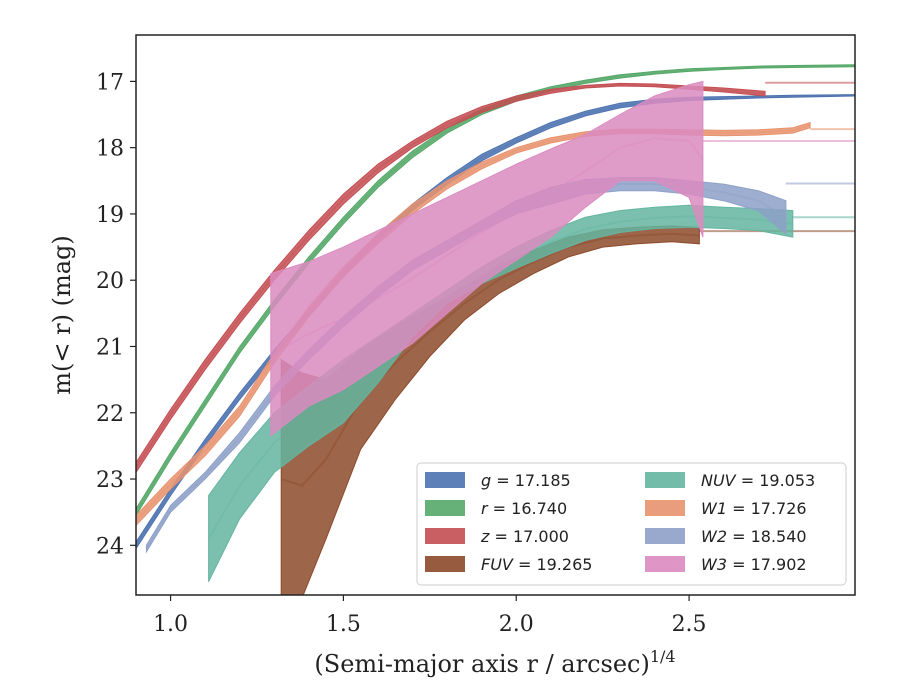 The height and width of the screenshot is (700, 900). Describe the element at coordinates (494, 662) in the screenshot. I see `x-axis-label: (Semi-major axis r / arcsec)1/4` at that location.